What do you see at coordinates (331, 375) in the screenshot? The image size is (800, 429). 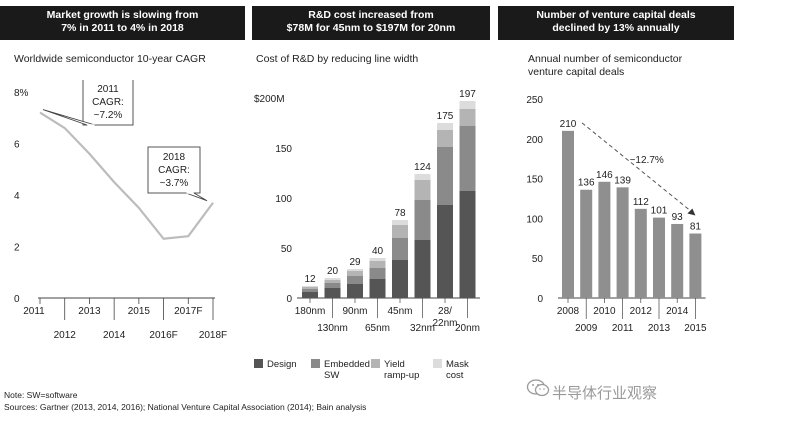 I see `legend-label-line2: SW` at bounding box center [331, 375].